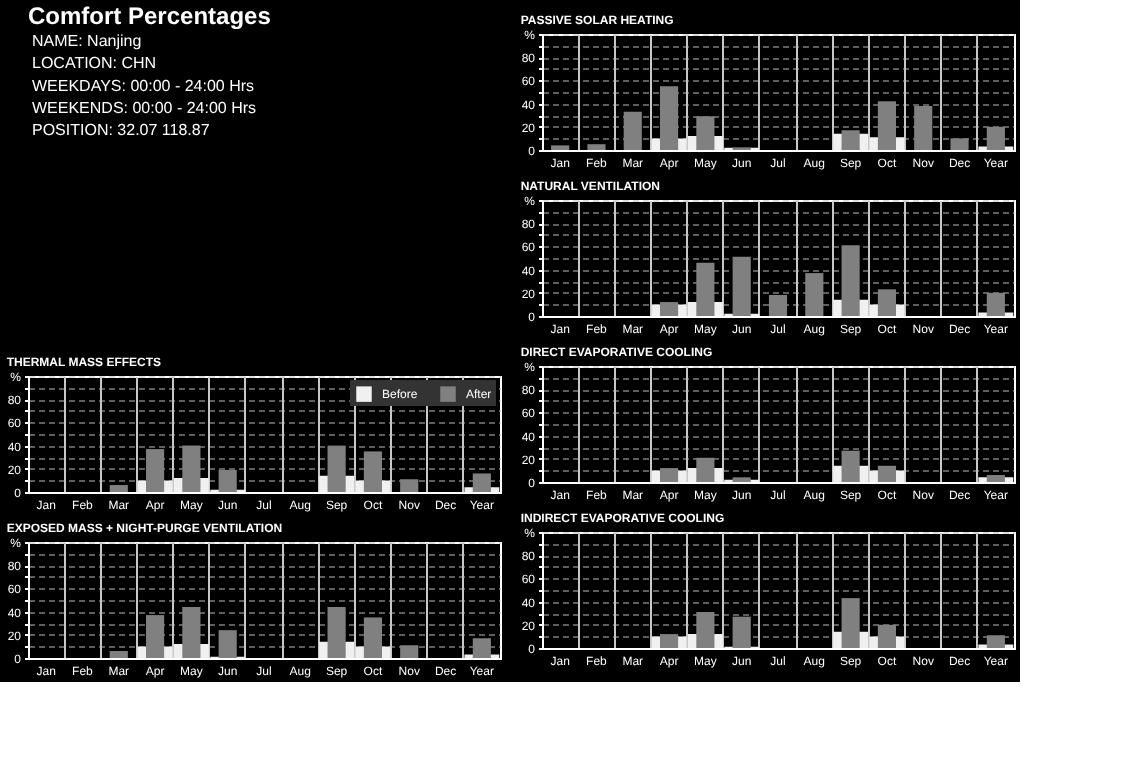 The height and width of the screenshot is (770, 1132). I want to click on text: NAME: Nanjing, so click(87, 41).